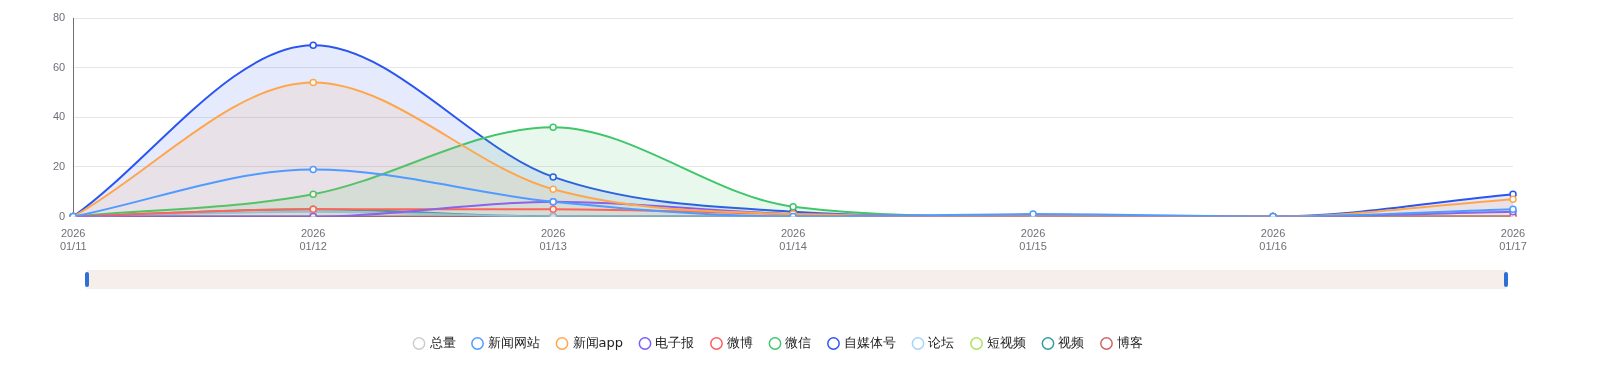 The height and width of the screenshot is (382, 1613). What do you see at coordinates (1033, 240) in the screenshot?
I see `x-tick-label: 2026 01/15` at bounding box center [1033, 240].